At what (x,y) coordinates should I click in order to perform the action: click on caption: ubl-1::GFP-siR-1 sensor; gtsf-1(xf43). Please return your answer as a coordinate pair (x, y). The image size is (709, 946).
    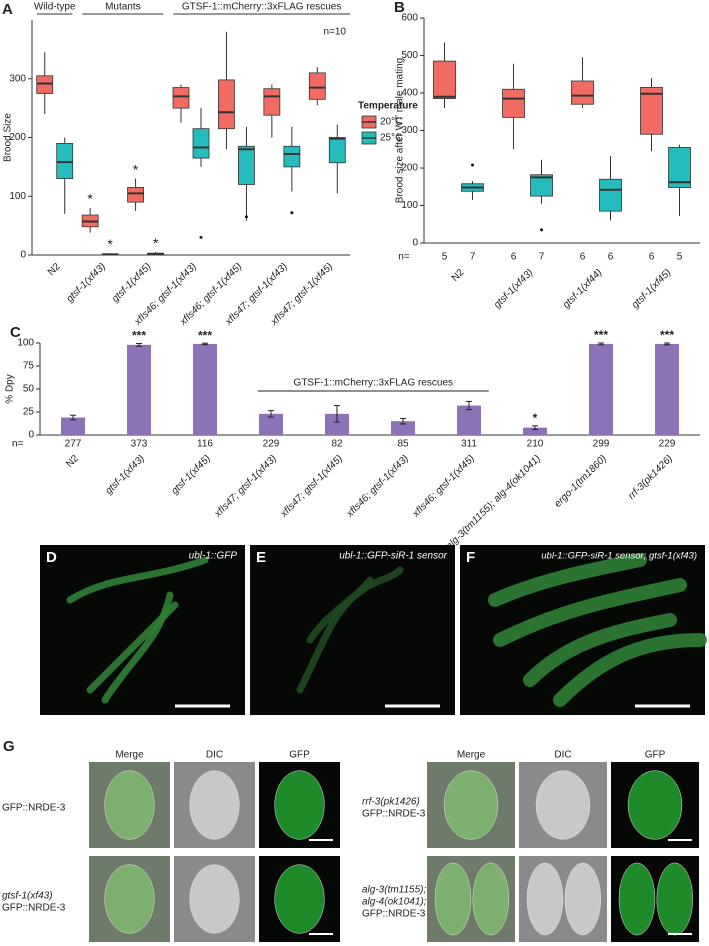
    Looking at the image, I should click on (619, 556).